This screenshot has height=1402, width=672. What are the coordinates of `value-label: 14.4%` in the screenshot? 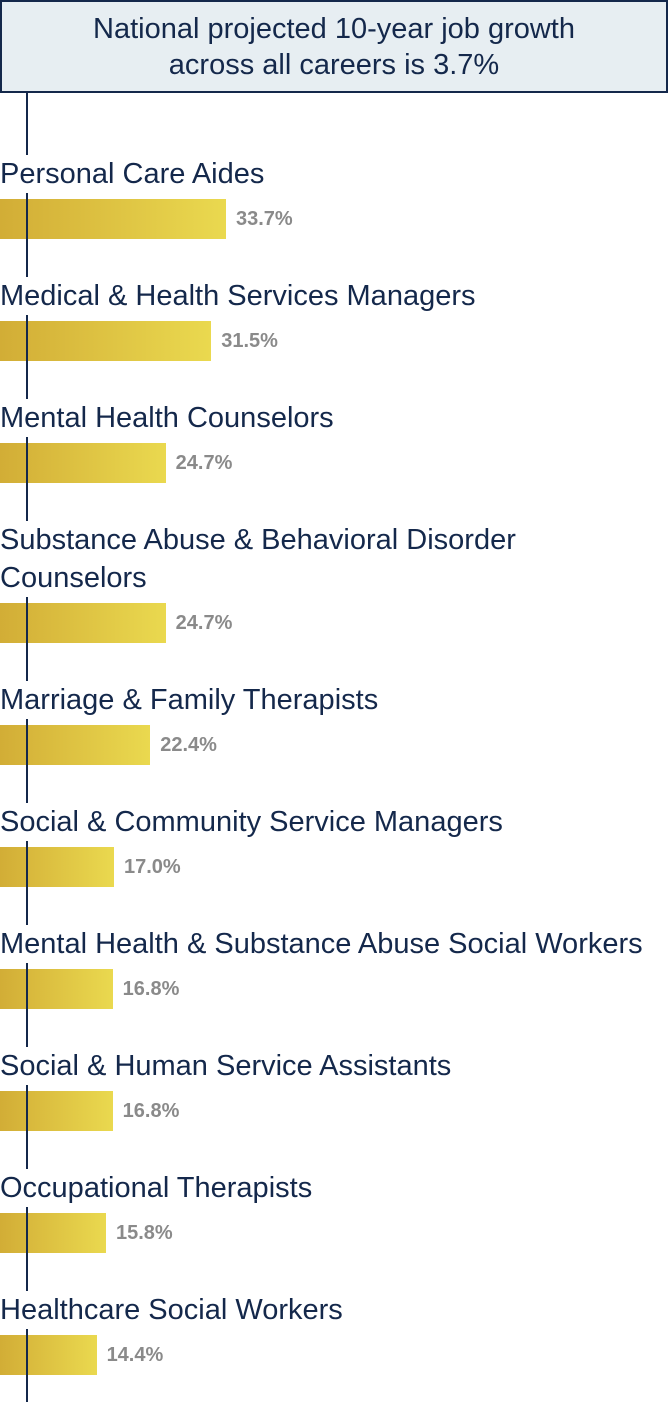 It's located at (135, 1355).